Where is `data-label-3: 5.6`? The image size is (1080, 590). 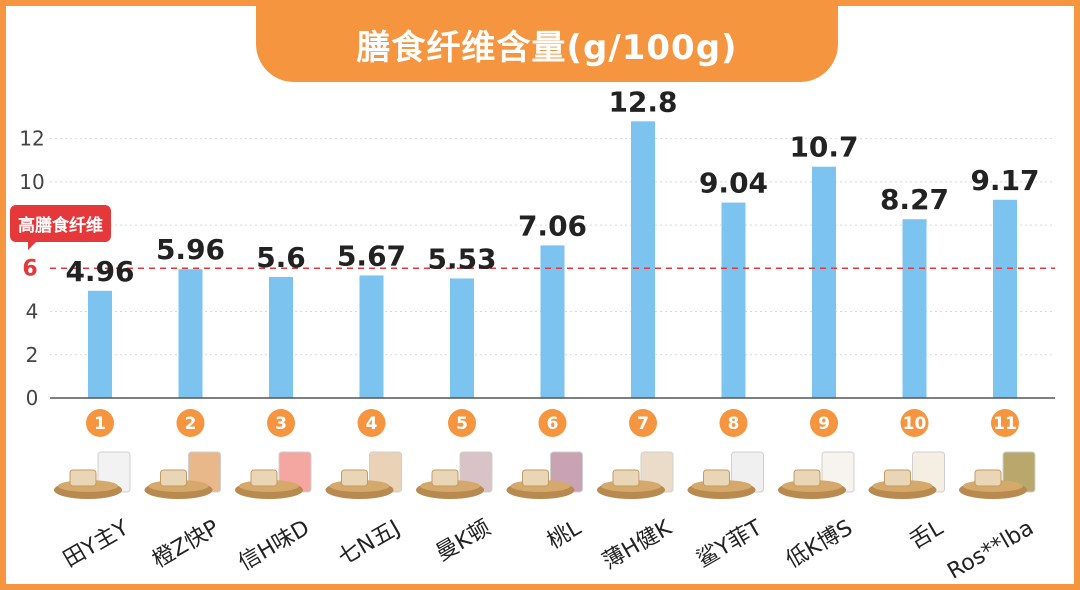 data-label-3: 5.6 is located at coordinates (281, 257).